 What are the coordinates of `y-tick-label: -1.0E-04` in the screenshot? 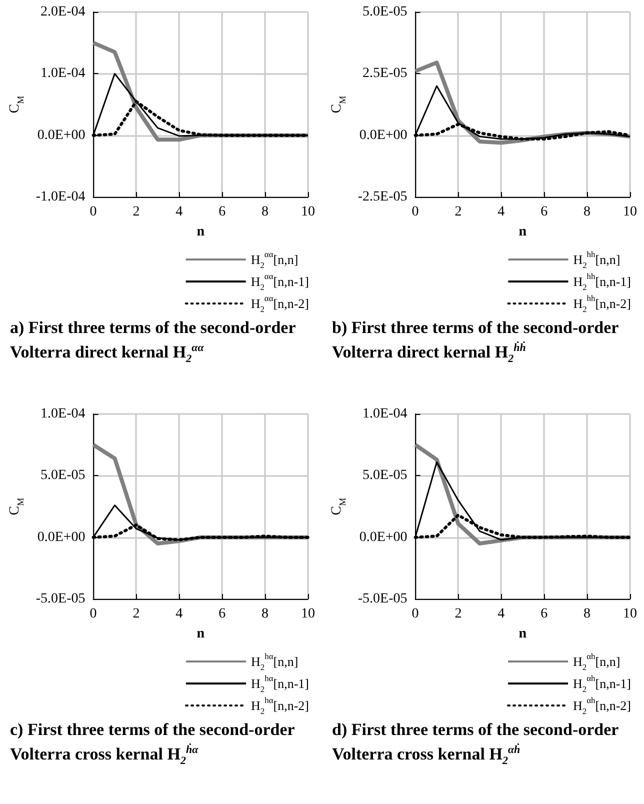 It's located at (61, 197).